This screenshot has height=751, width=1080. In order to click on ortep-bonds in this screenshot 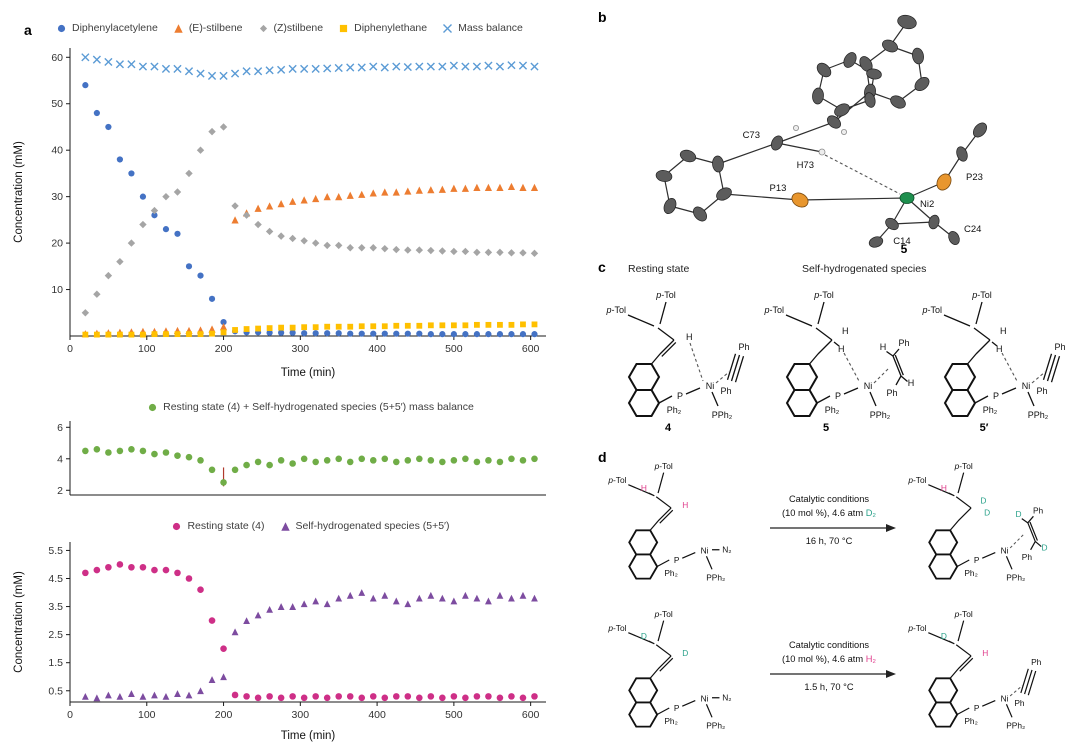, I will do `click(822, 132)`.